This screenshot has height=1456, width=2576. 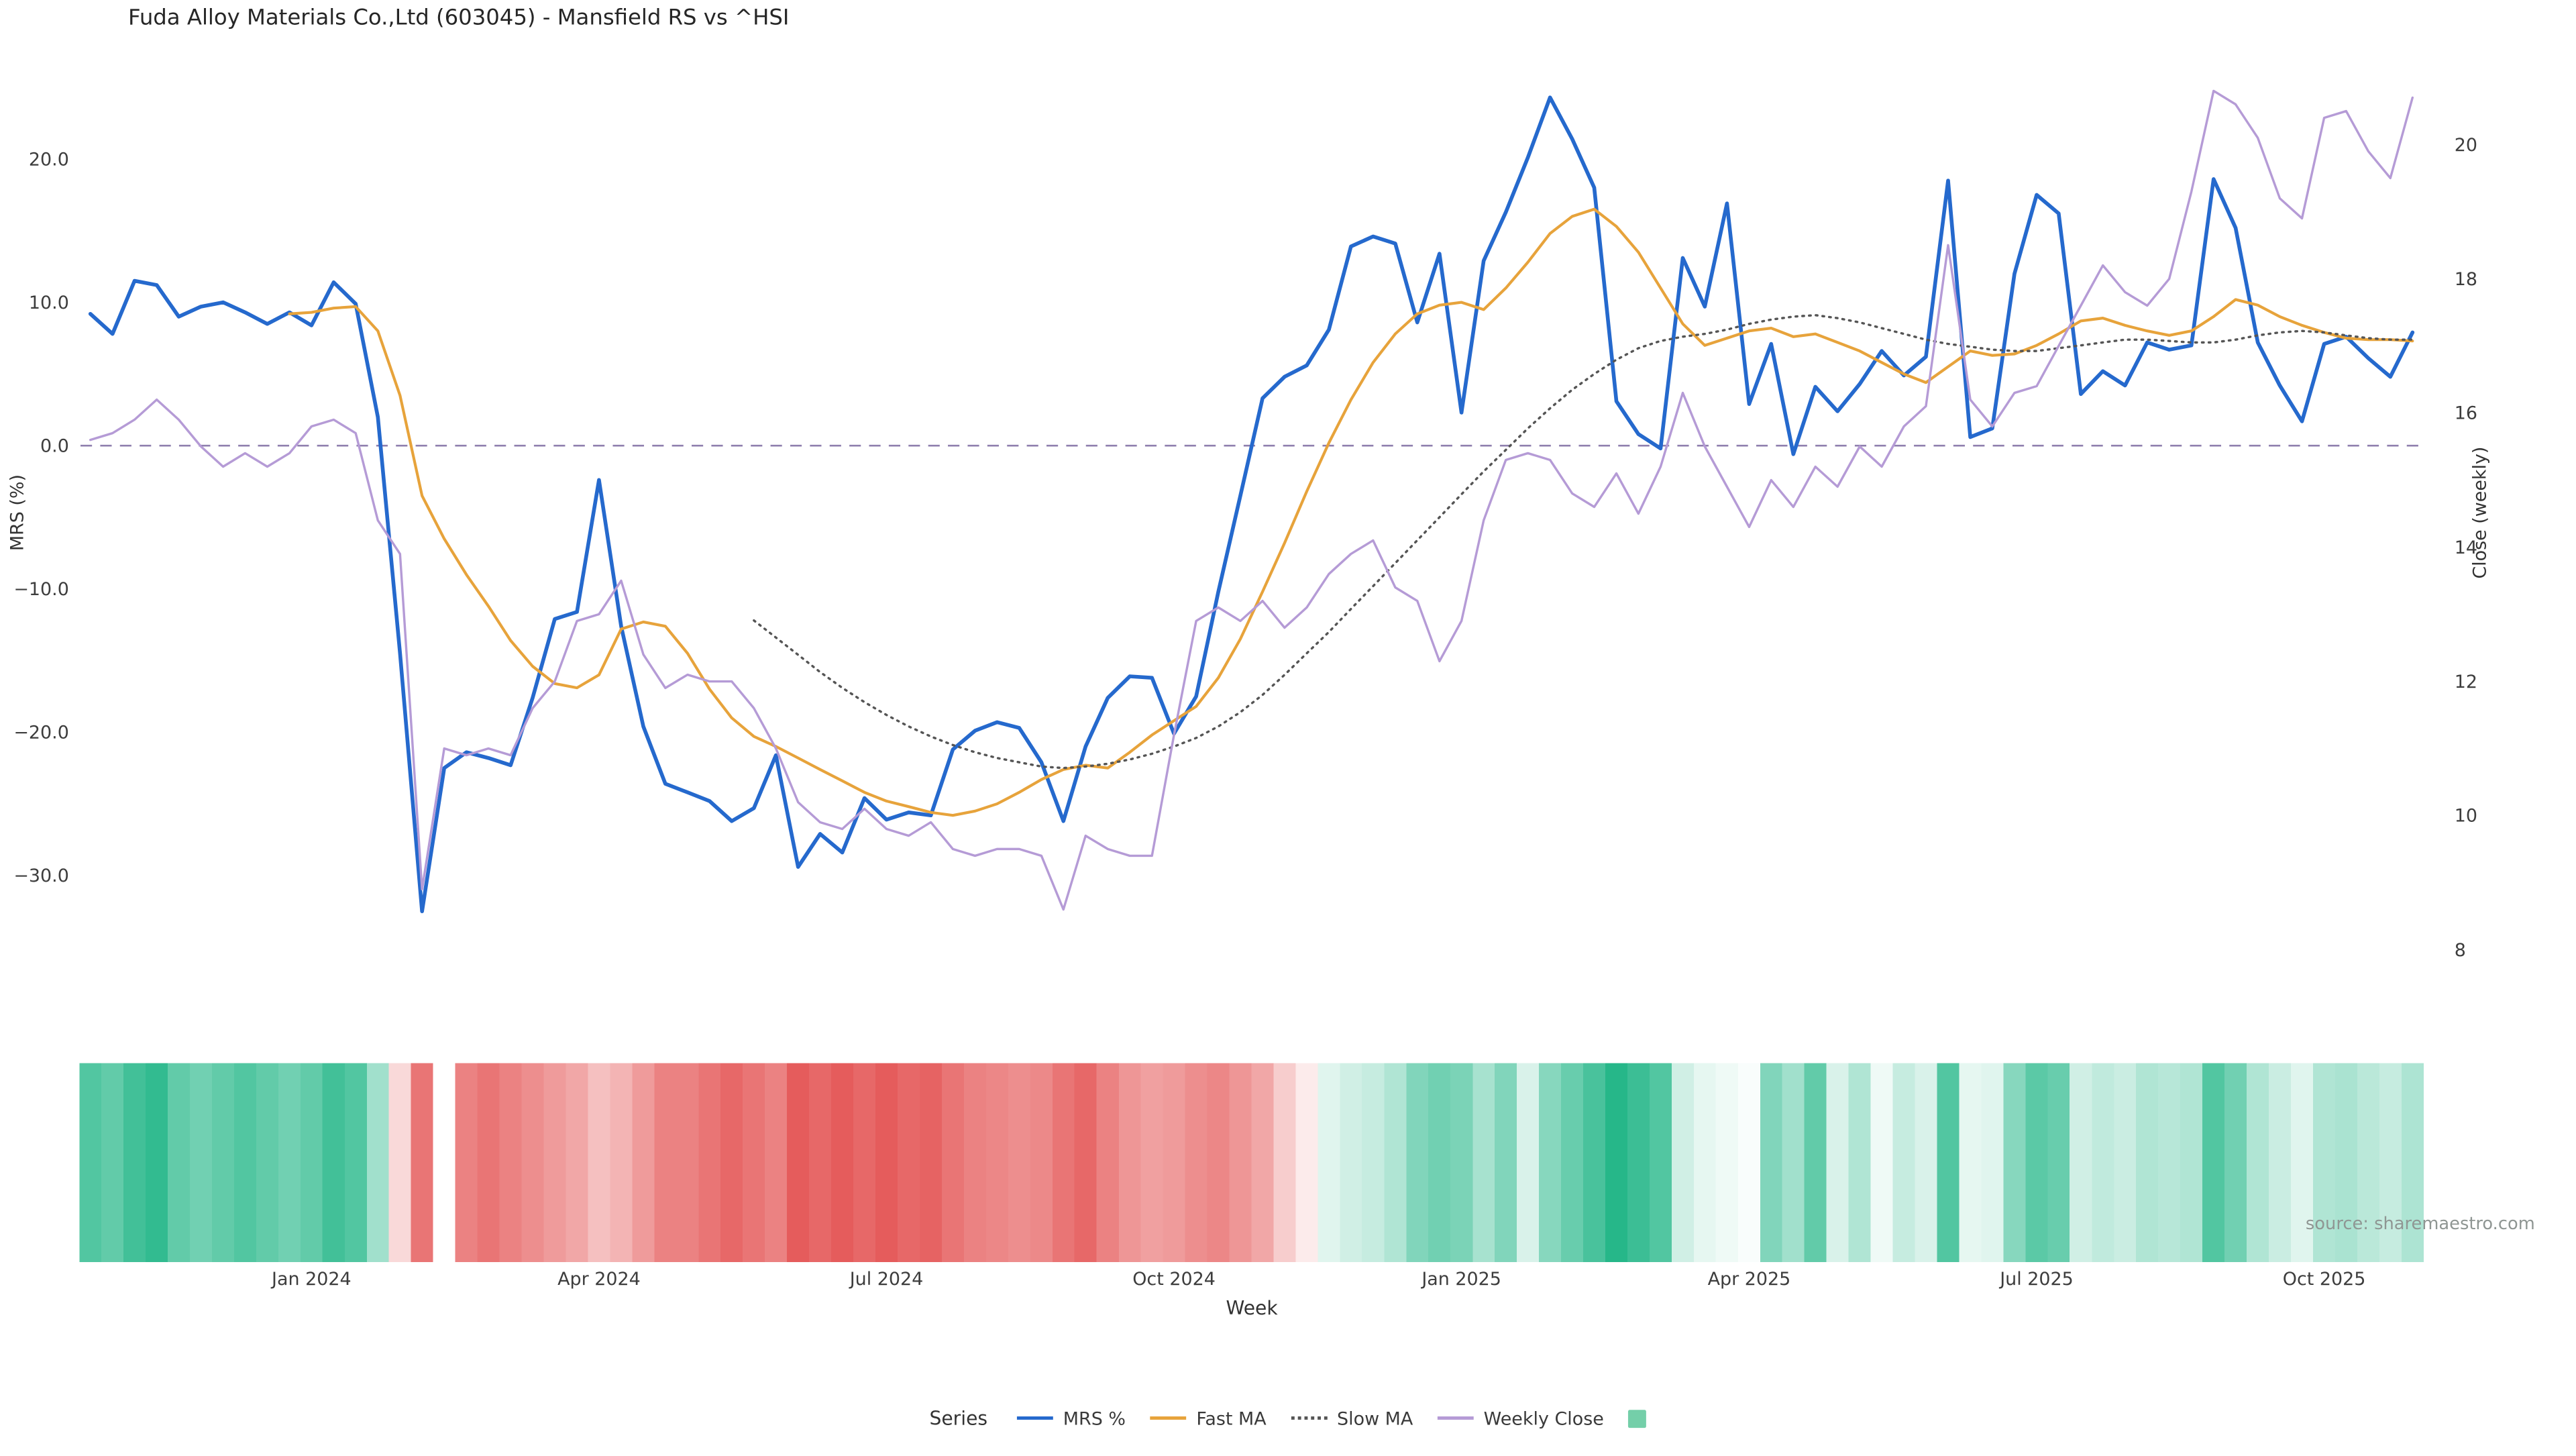 I want to click on y-right-tick-label: 12, so click(x=2466, y=682).